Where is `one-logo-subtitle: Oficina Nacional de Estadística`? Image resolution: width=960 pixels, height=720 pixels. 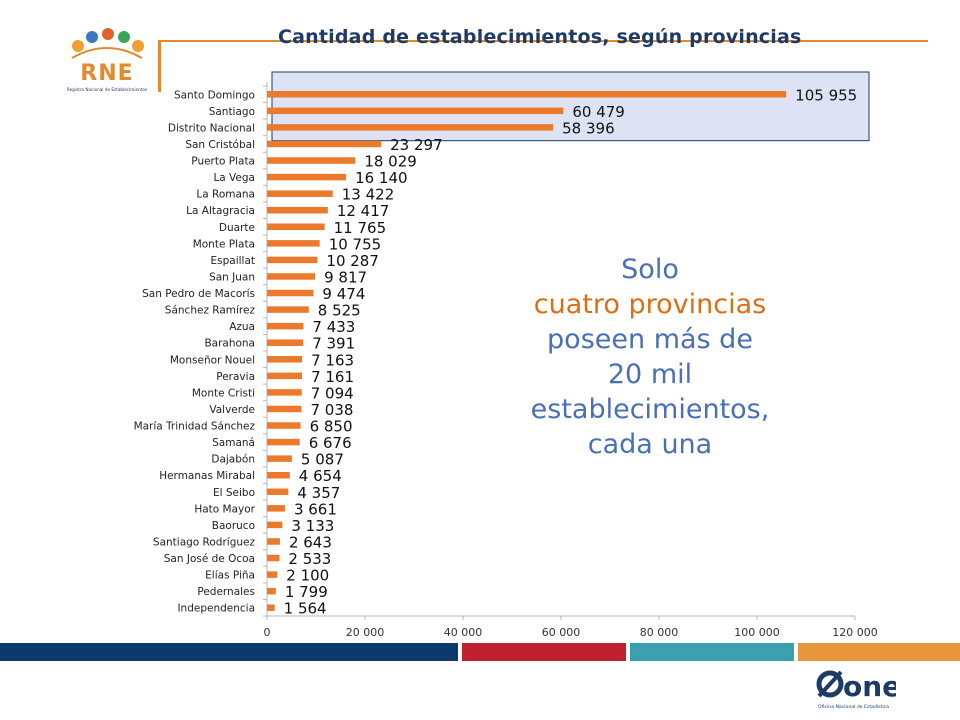 one-logo-subtitle: Oficina Nacional de Estadística is located at coordinates (853, 706).